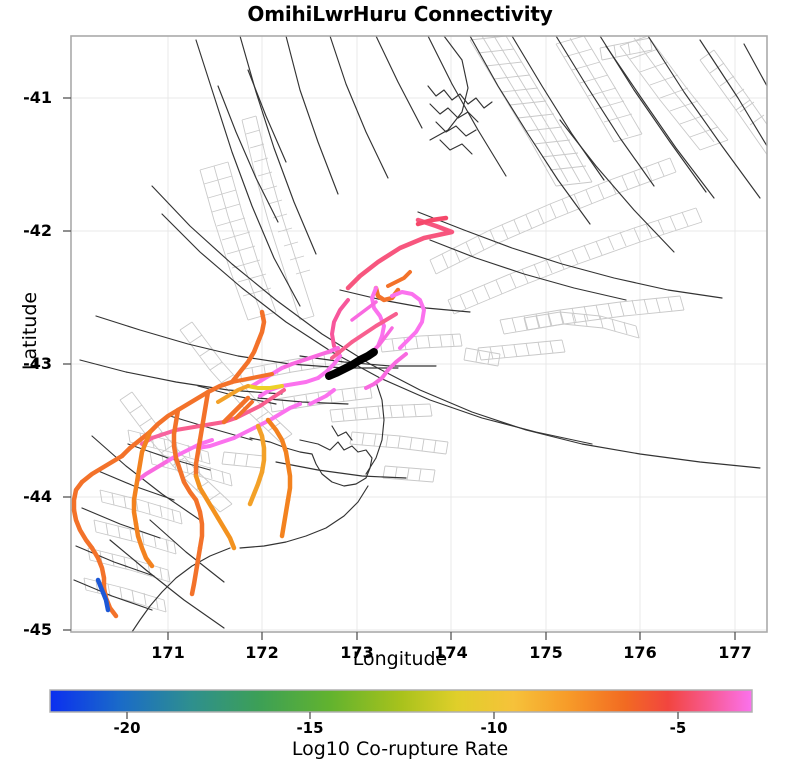 The image size is (800, 776). What do you see at coordinates (67, 364) in the screenshot?
I see `y-tick-marks` at bounding box center [67, 364].